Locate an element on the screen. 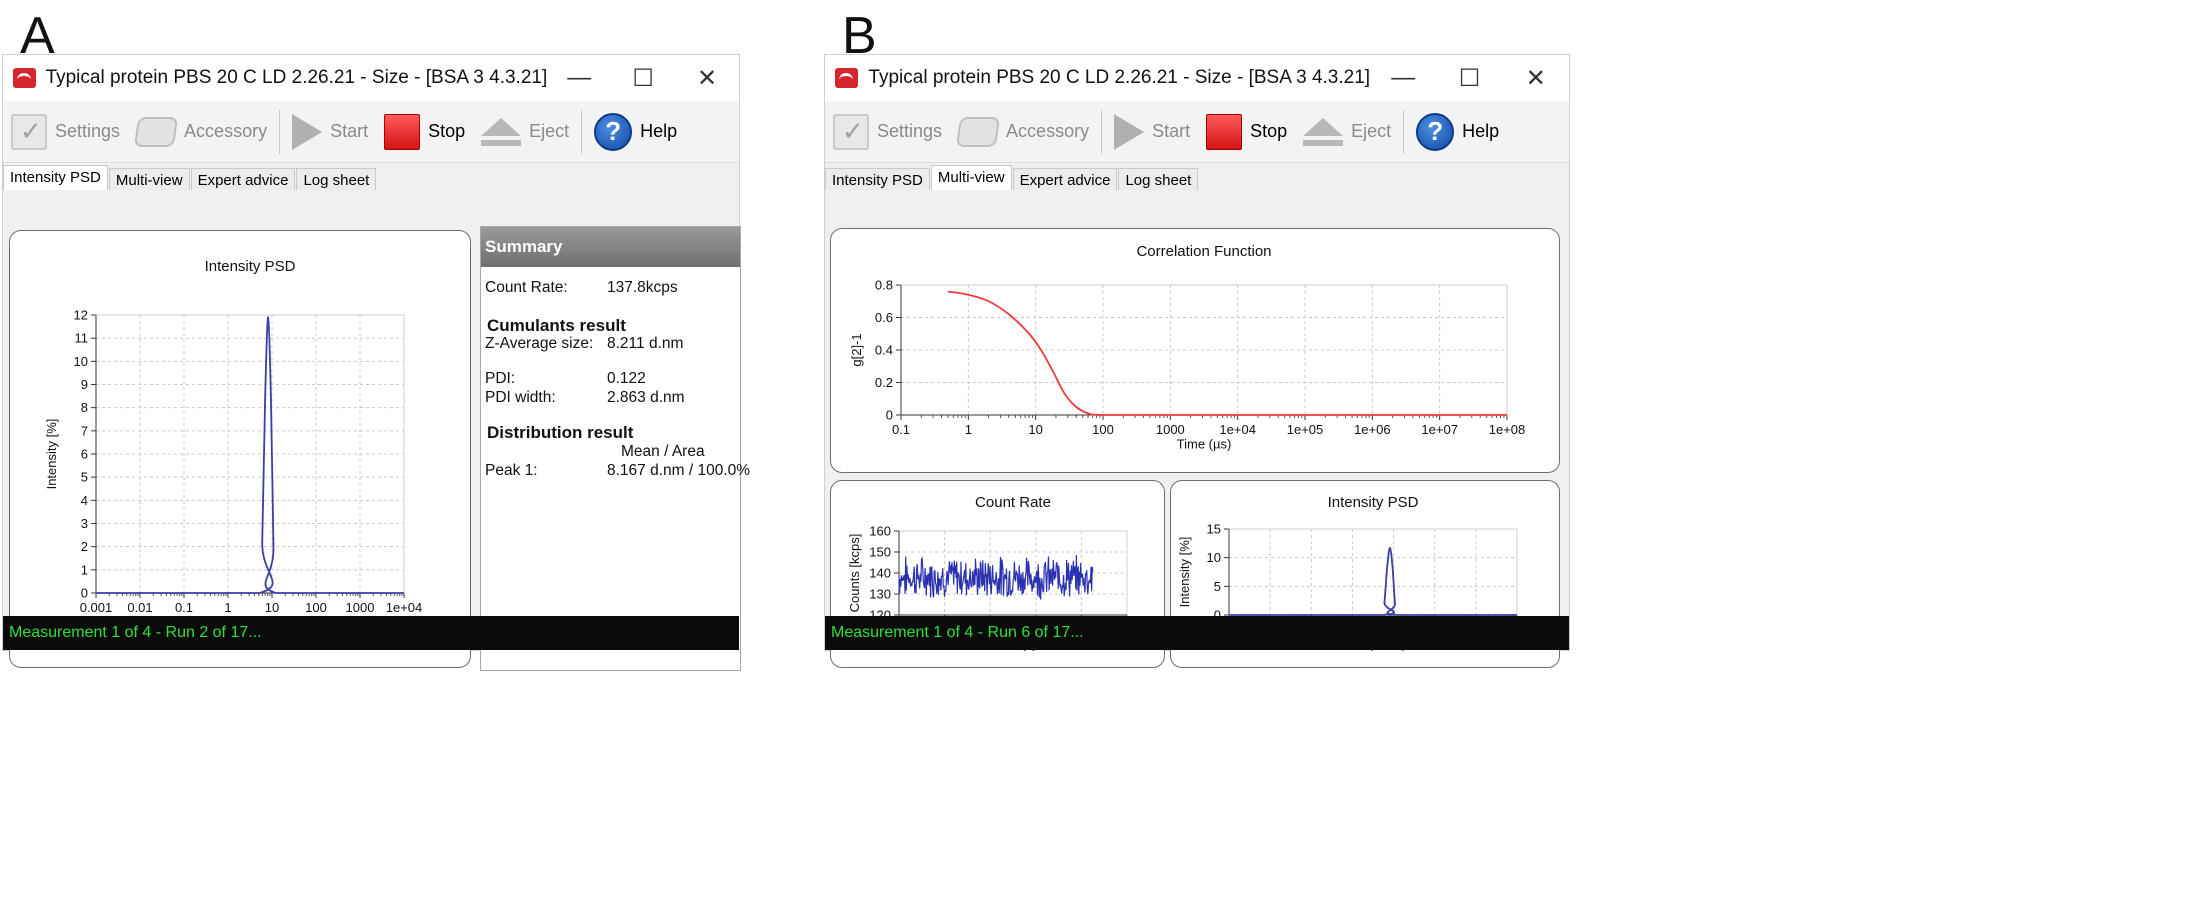  x-axis-label: Time (µs) is located at coordinates (1204, 443).